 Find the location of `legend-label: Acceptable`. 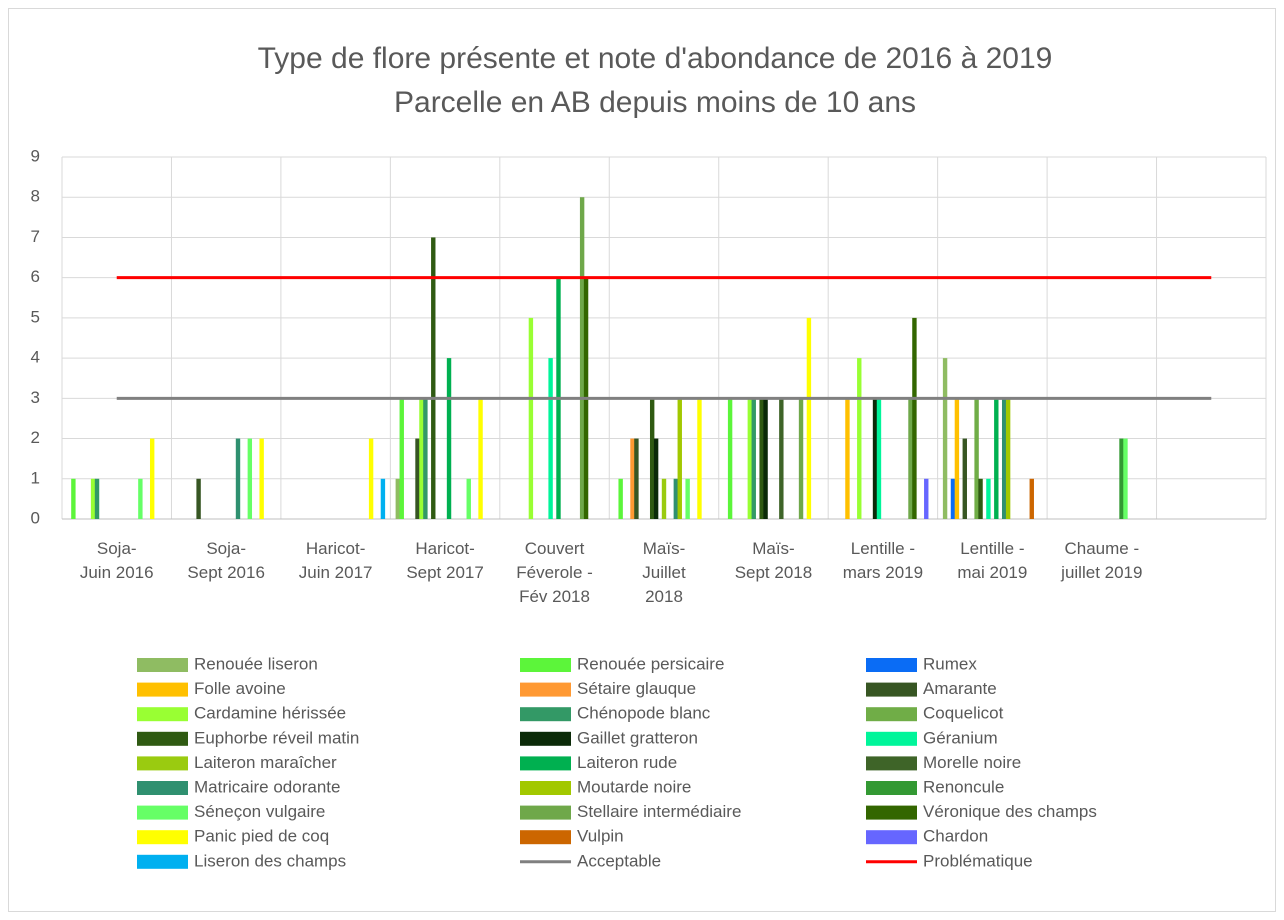

legend-label: Acceptable is located at coordinates (619, 860).